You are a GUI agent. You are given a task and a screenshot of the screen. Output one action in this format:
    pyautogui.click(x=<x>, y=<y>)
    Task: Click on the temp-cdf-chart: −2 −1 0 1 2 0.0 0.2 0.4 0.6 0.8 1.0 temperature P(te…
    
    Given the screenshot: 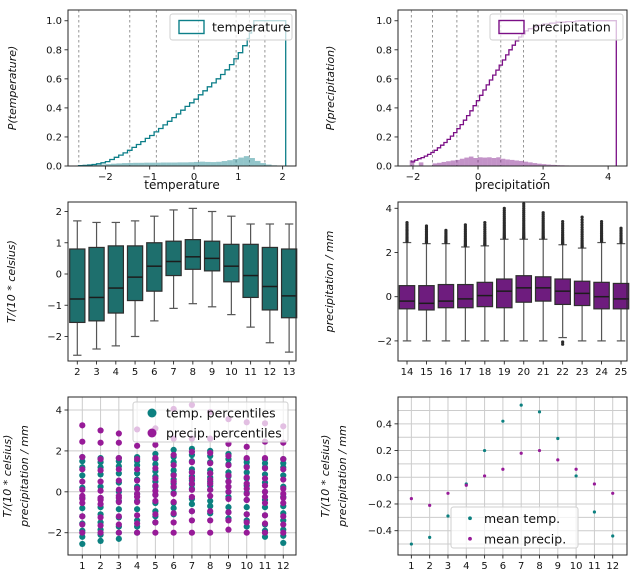 What is the action you would take?
    pyautogui.click(x=151, y=100)
    